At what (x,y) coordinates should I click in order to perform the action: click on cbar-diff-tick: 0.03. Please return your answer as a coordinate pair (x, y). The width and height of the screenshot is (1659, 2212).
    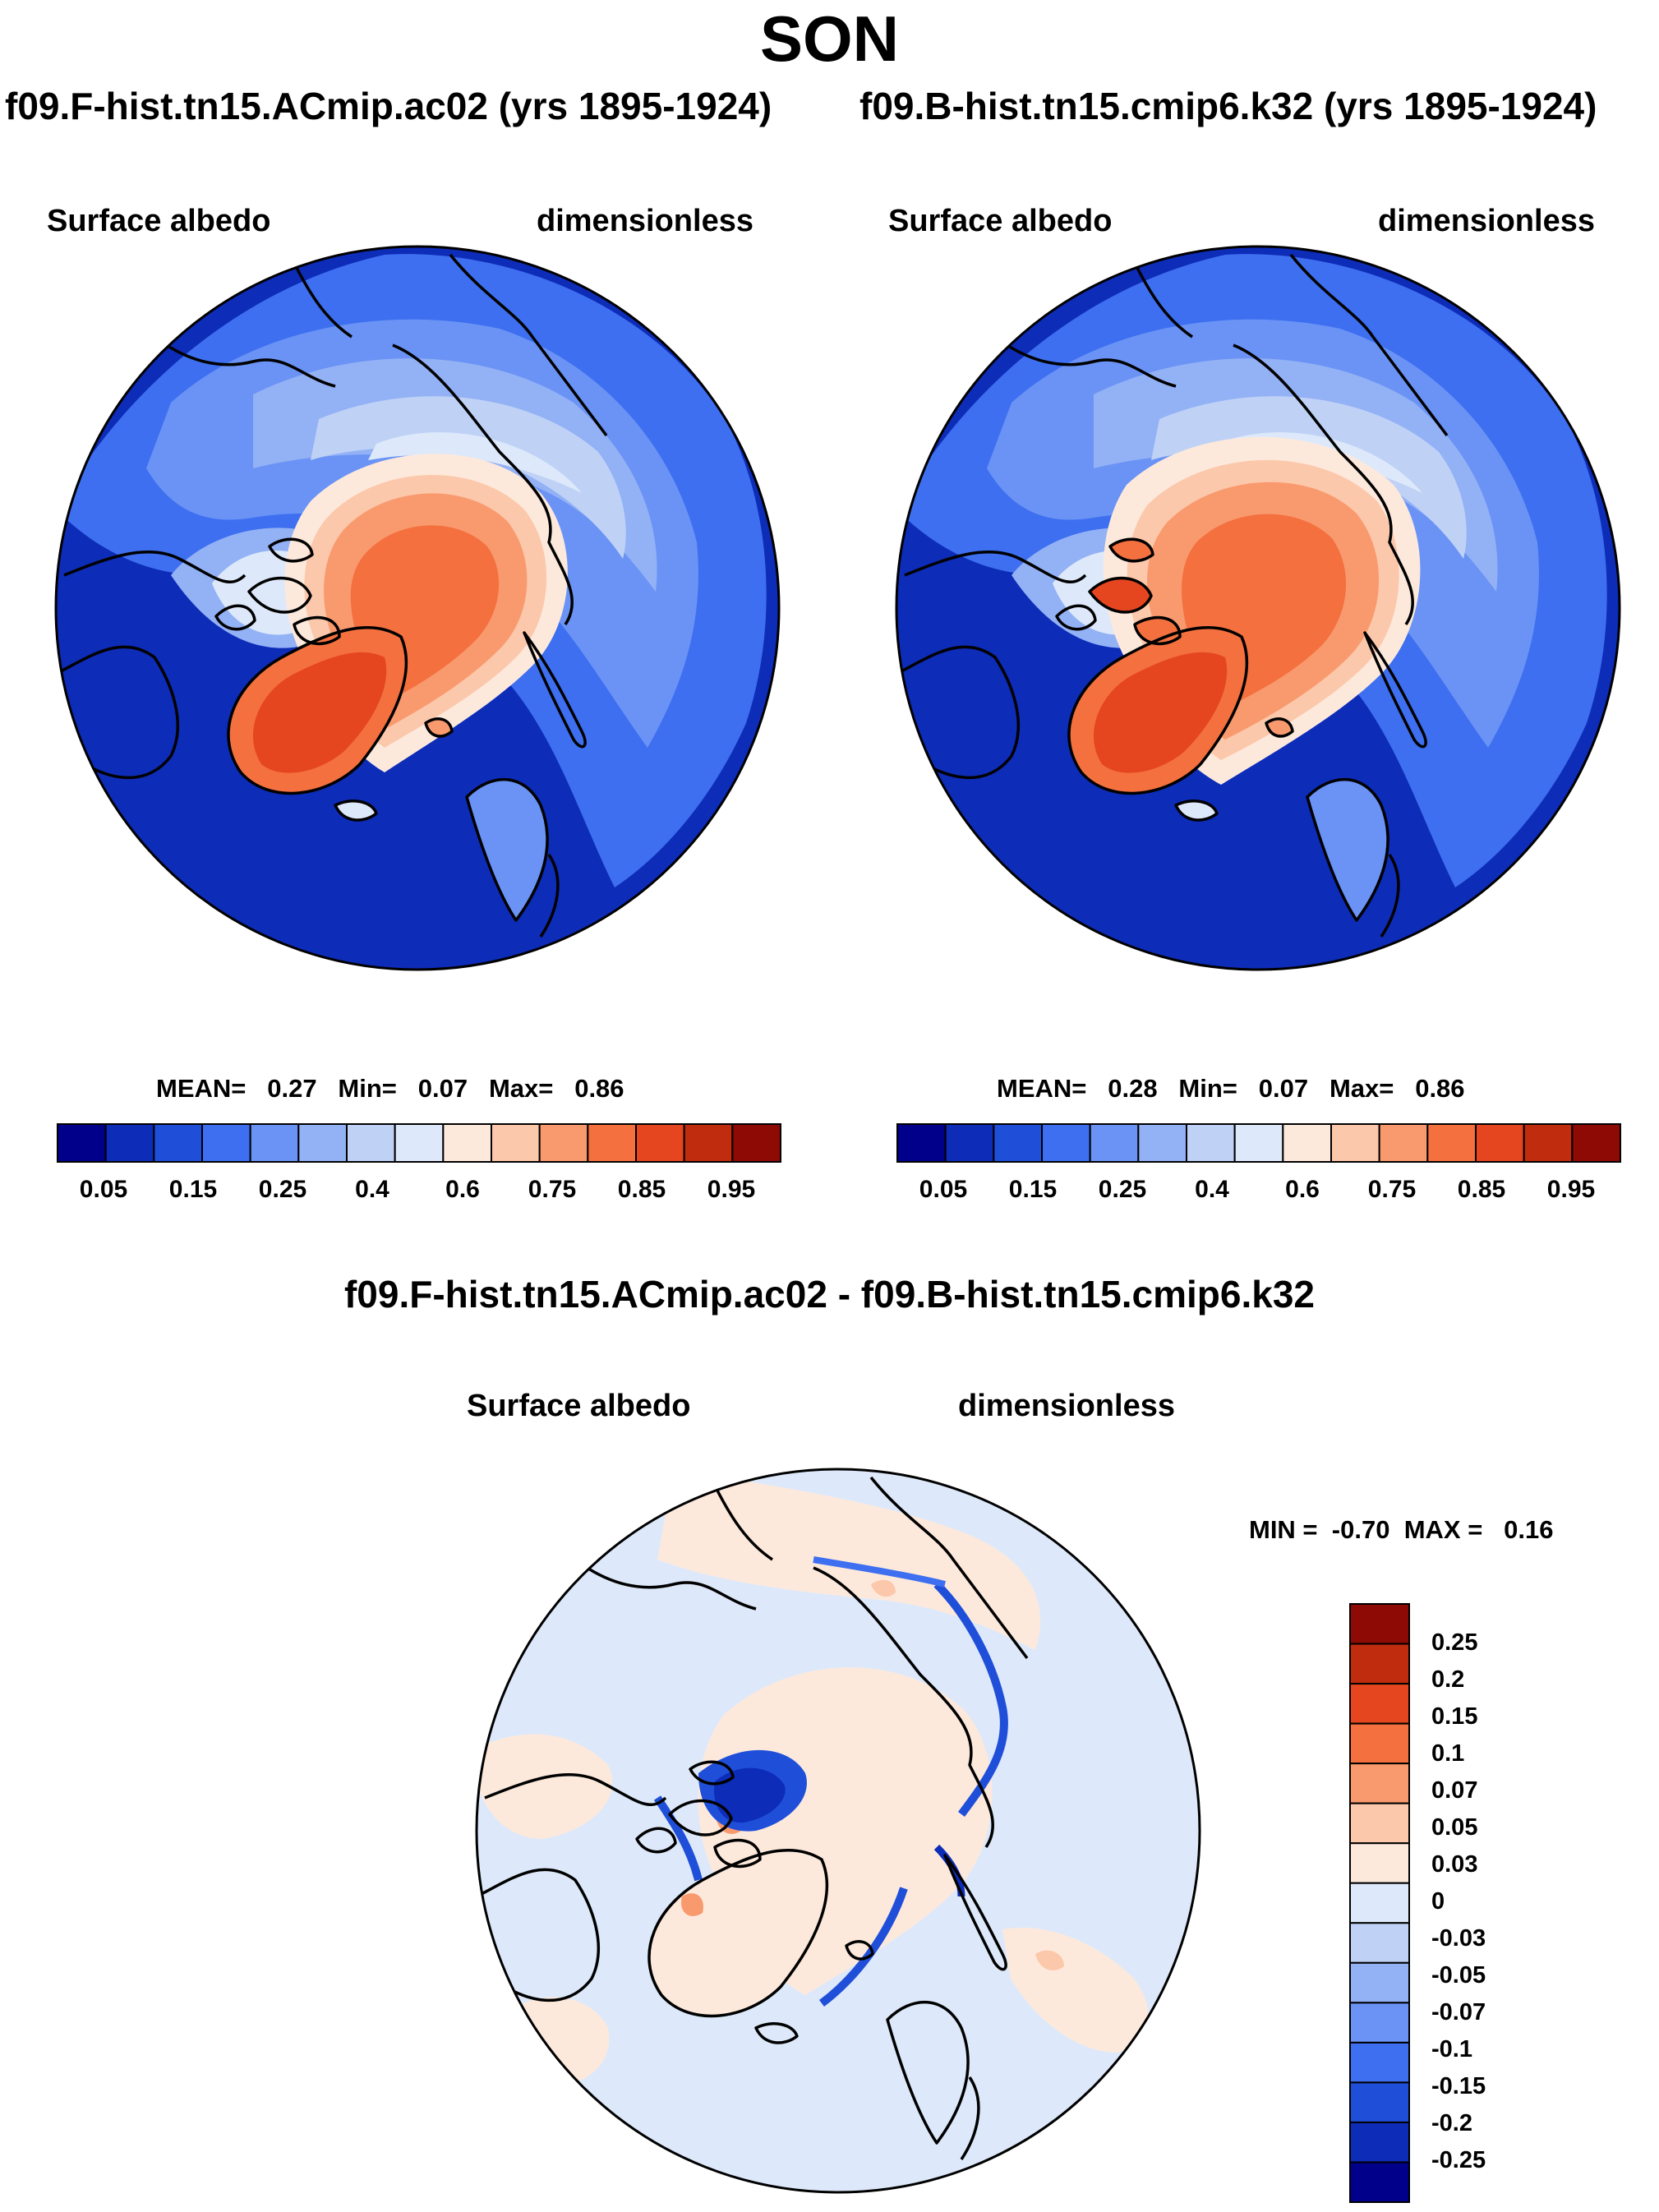
    Looking at the image, I should click on (1454, 1865).